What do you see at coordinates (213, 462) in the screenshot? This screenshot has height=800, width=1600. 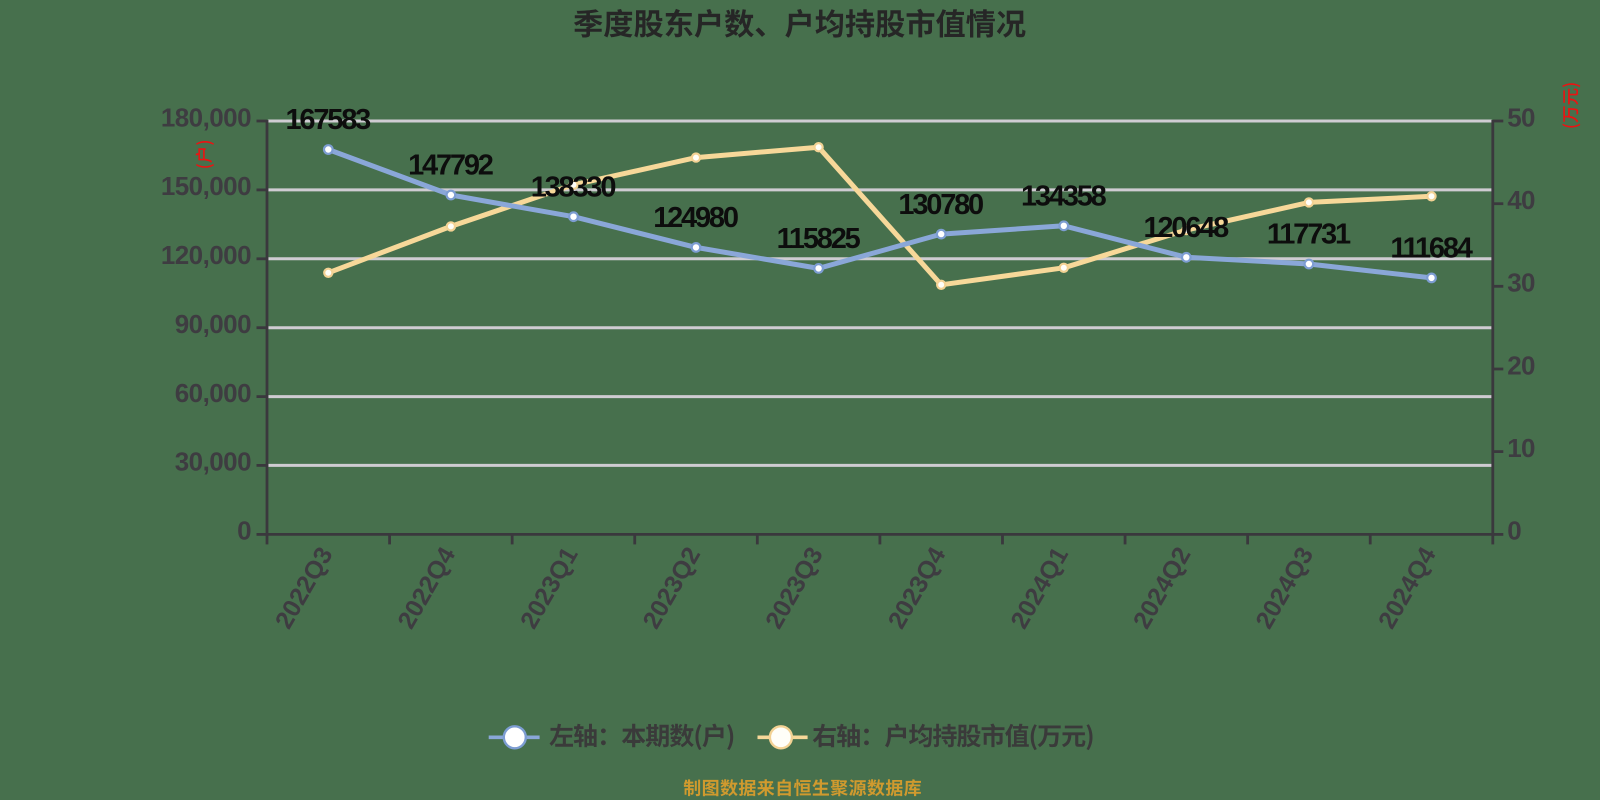 I see `svg-text: 30,000` at bounding box center [213, 462].